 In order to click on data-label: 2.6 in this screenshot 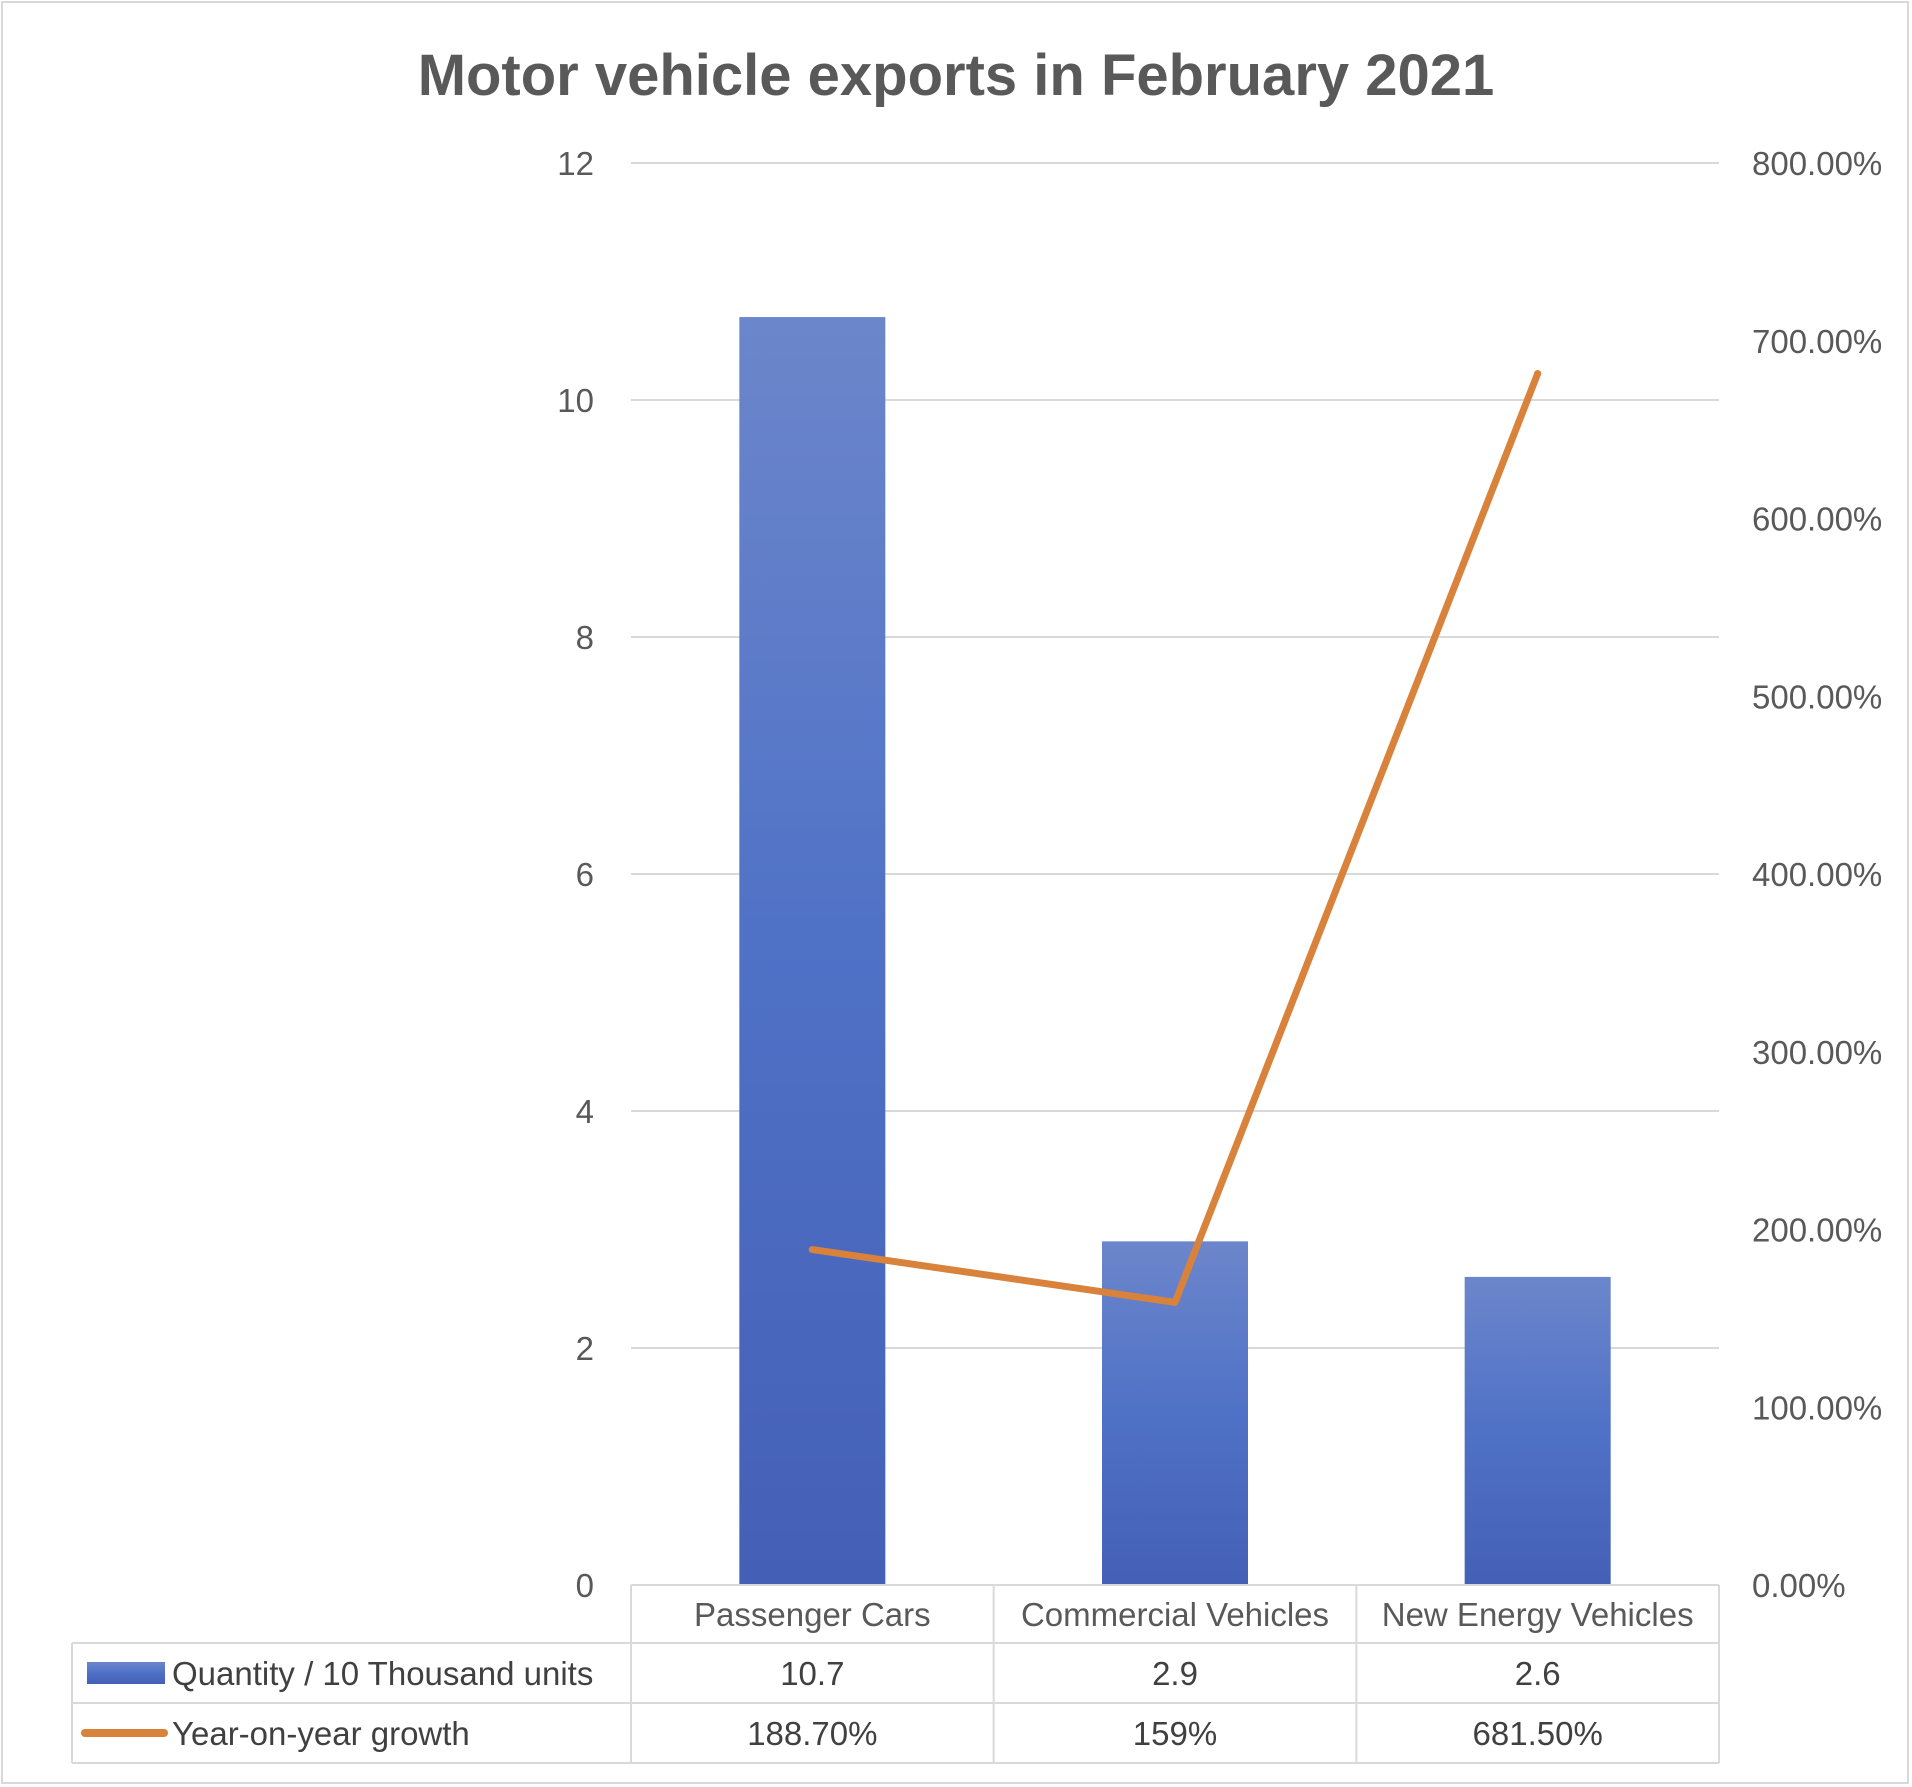, I will do `click(1538, 1673)`.